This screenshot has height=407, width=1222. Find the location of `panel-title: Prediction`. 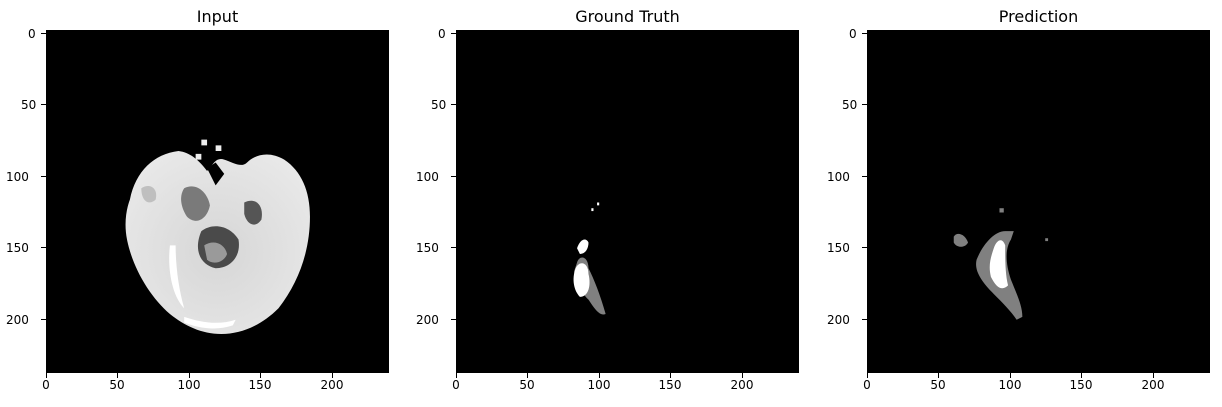

panel-title: Prediction is located at coordinates (1038, 16).